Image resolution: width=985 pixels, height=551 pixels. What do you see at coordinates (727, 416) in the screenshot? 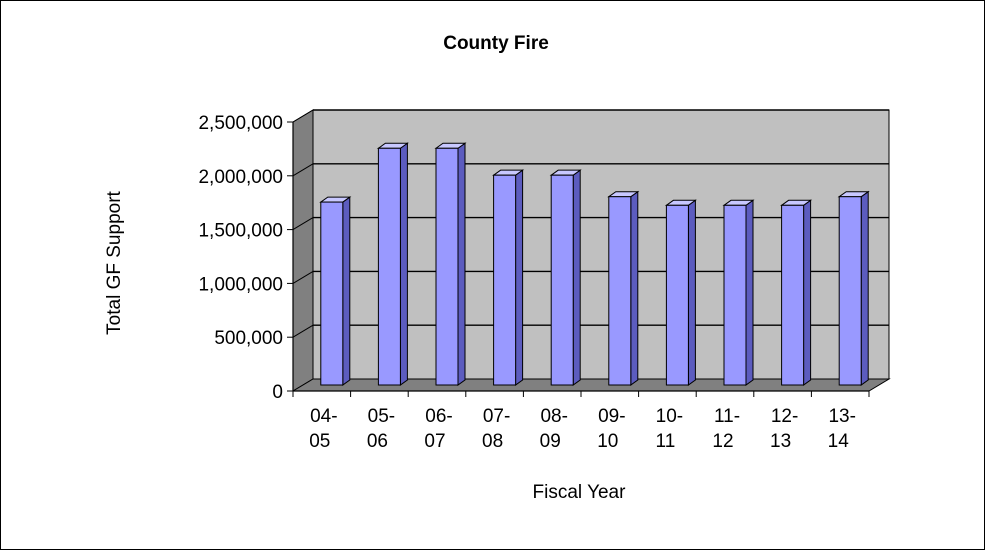
I see `x-tick-label: 11-` at bounding box center [727, 416].